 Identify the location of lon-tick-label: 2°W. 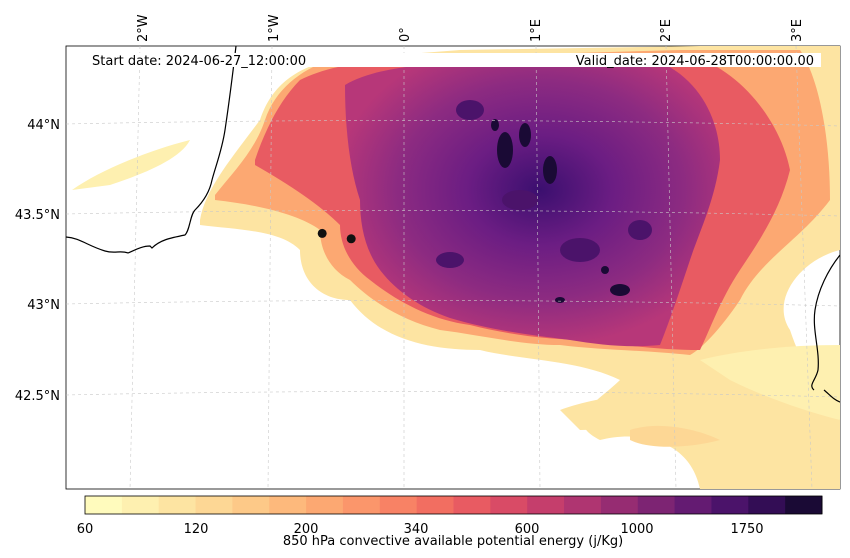
(143, 28).